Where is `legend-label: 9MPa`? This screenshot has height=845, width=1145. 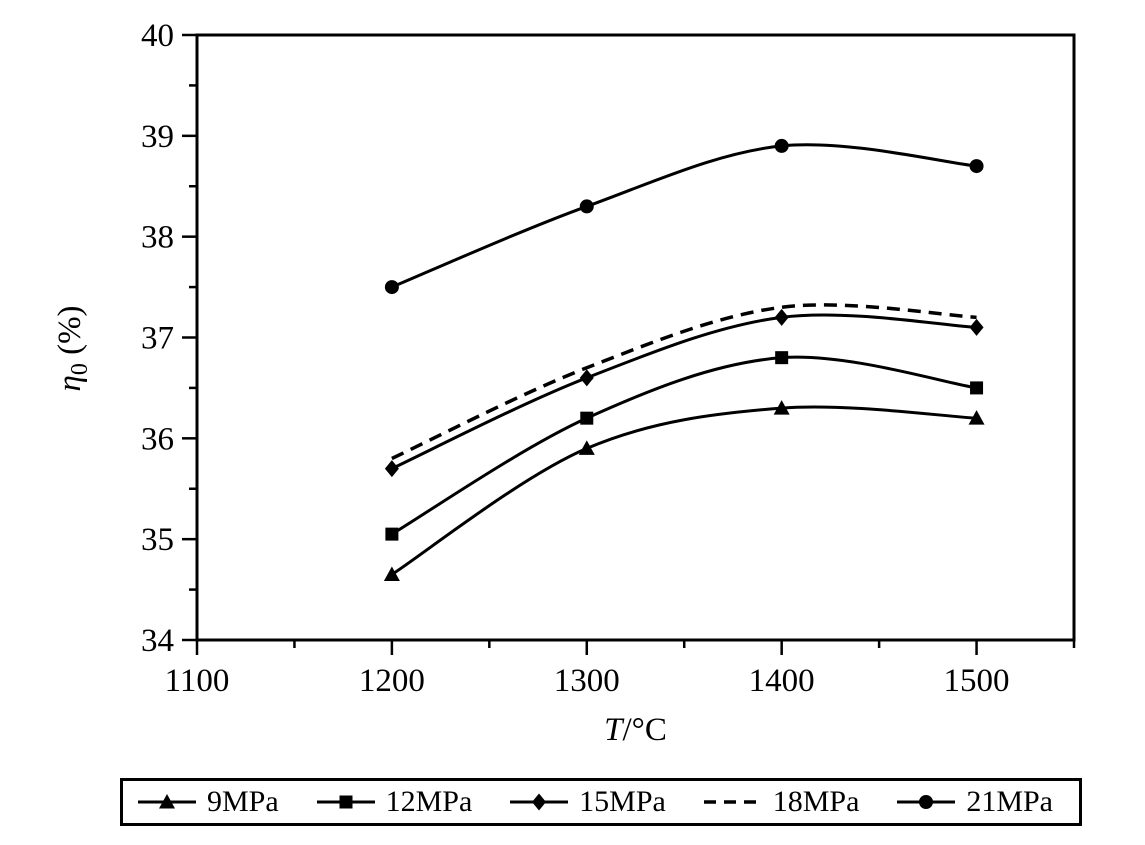 legend-label: 9MPa is located at coordinates (243, 801).